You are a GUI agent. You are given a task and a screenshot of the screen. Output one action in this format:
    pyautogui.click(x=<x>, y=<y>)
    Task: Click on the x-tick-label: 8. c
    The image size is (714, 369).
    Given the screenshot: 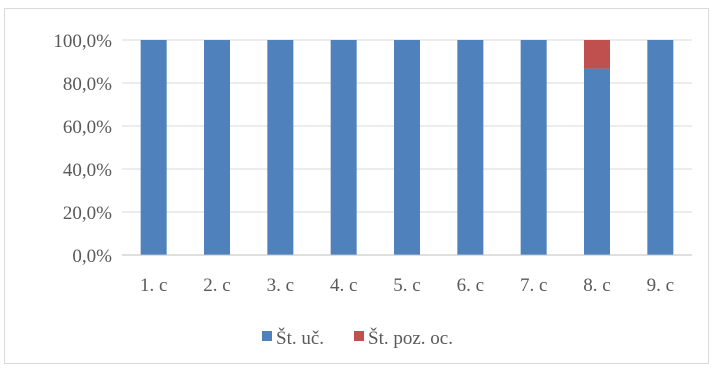 What is the action you would take?
    pyautogui.click(x=596, y=285)
    